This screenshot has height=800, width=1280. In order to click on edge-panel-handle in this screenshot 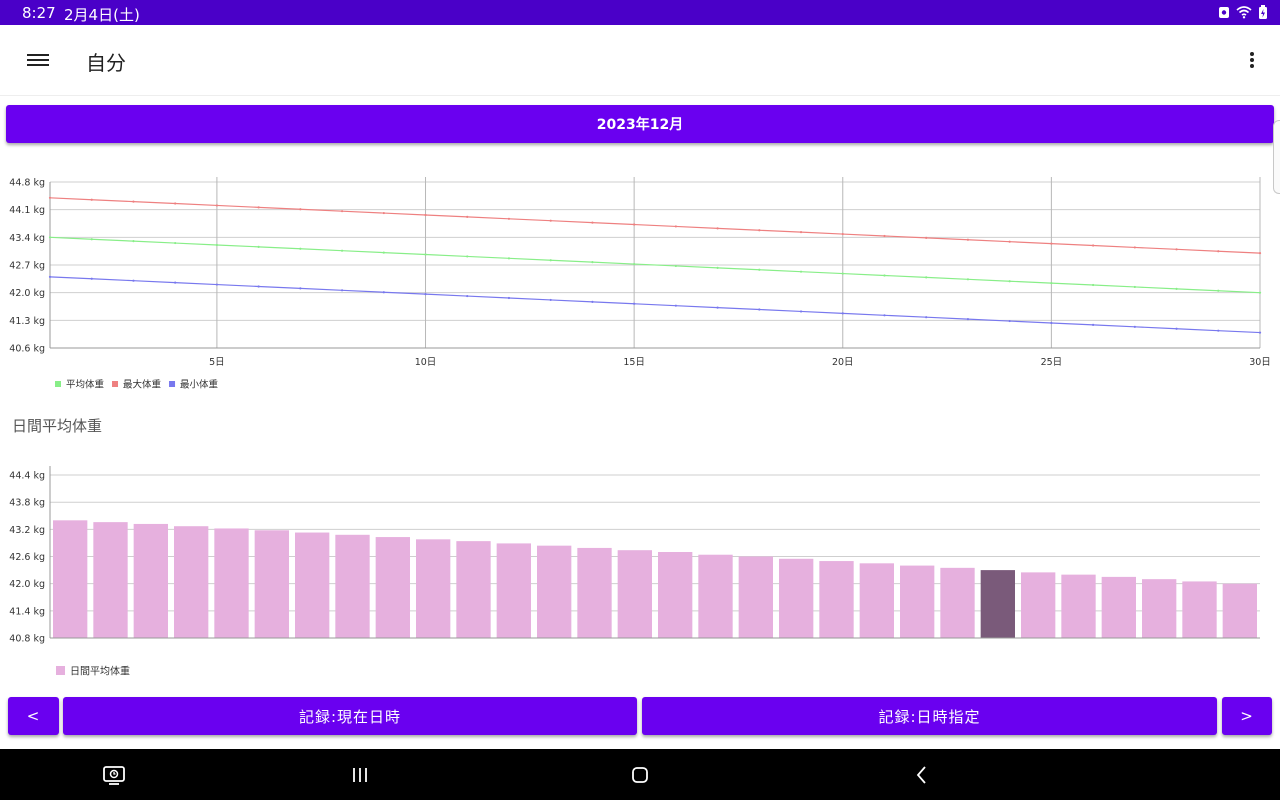, I will do `click(1276, 157)`.